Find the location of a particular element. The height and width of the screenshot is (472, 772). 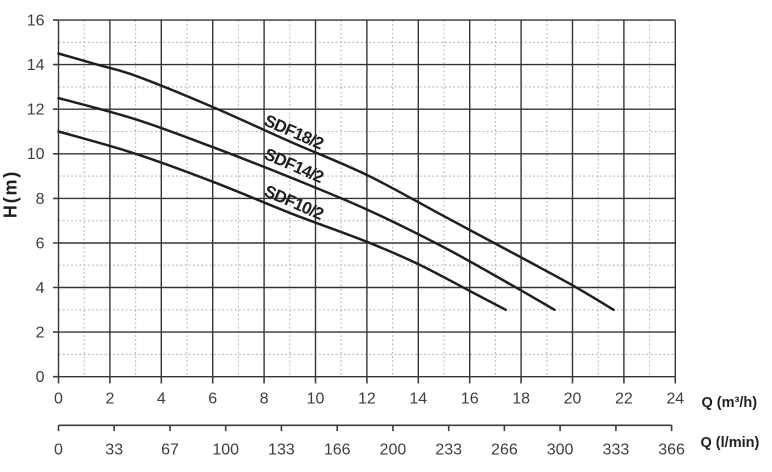

svg-text: 133 is located at coordinates (281, 450).